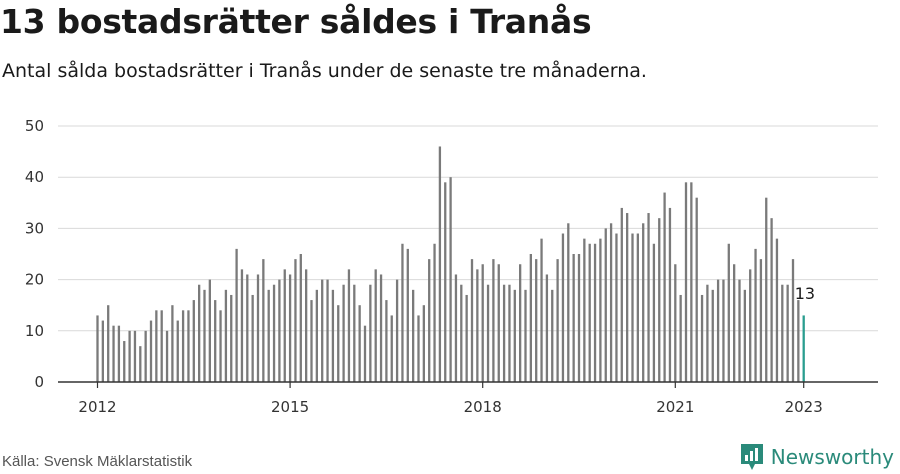  Describe the element at coordinates (39, 382) in the screenshot. I see `y-tick-label: 0` at that location.